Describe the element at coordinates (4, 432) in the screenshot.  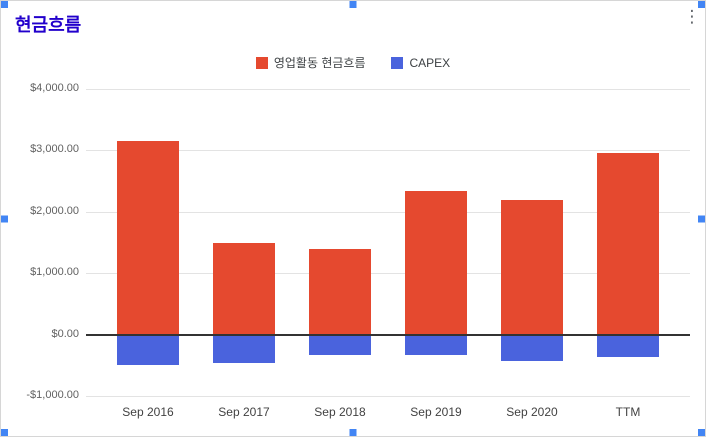
I see `resize-handle-bottom-left` at that location.